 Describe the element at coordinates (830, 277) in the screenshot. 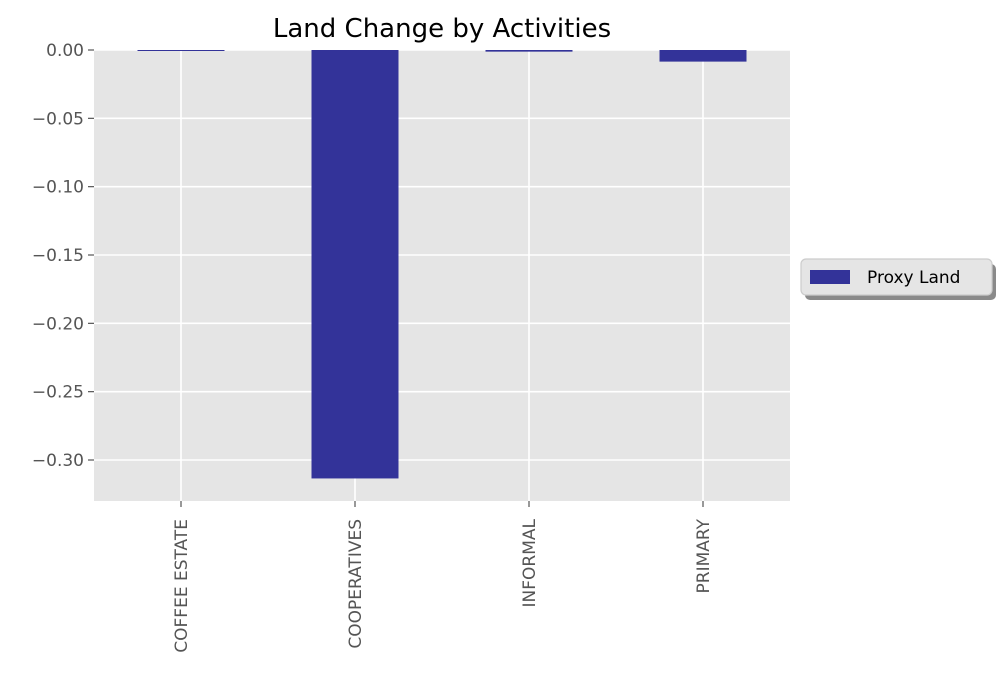

I see `legend-swatch` at that location.